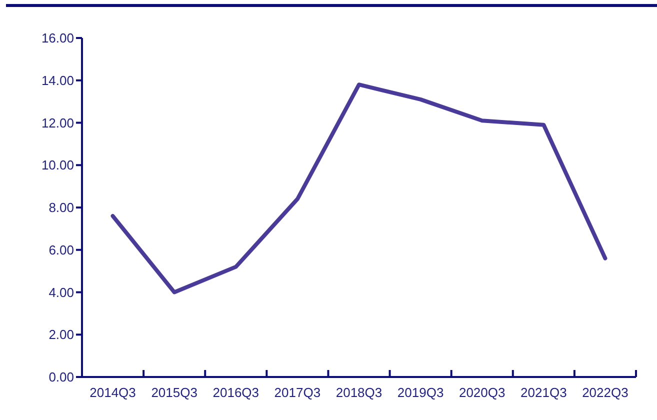 The height and width of the screenshot is (420, 657). I want to click on y-tick-label: 14.00, so click(57, 80).